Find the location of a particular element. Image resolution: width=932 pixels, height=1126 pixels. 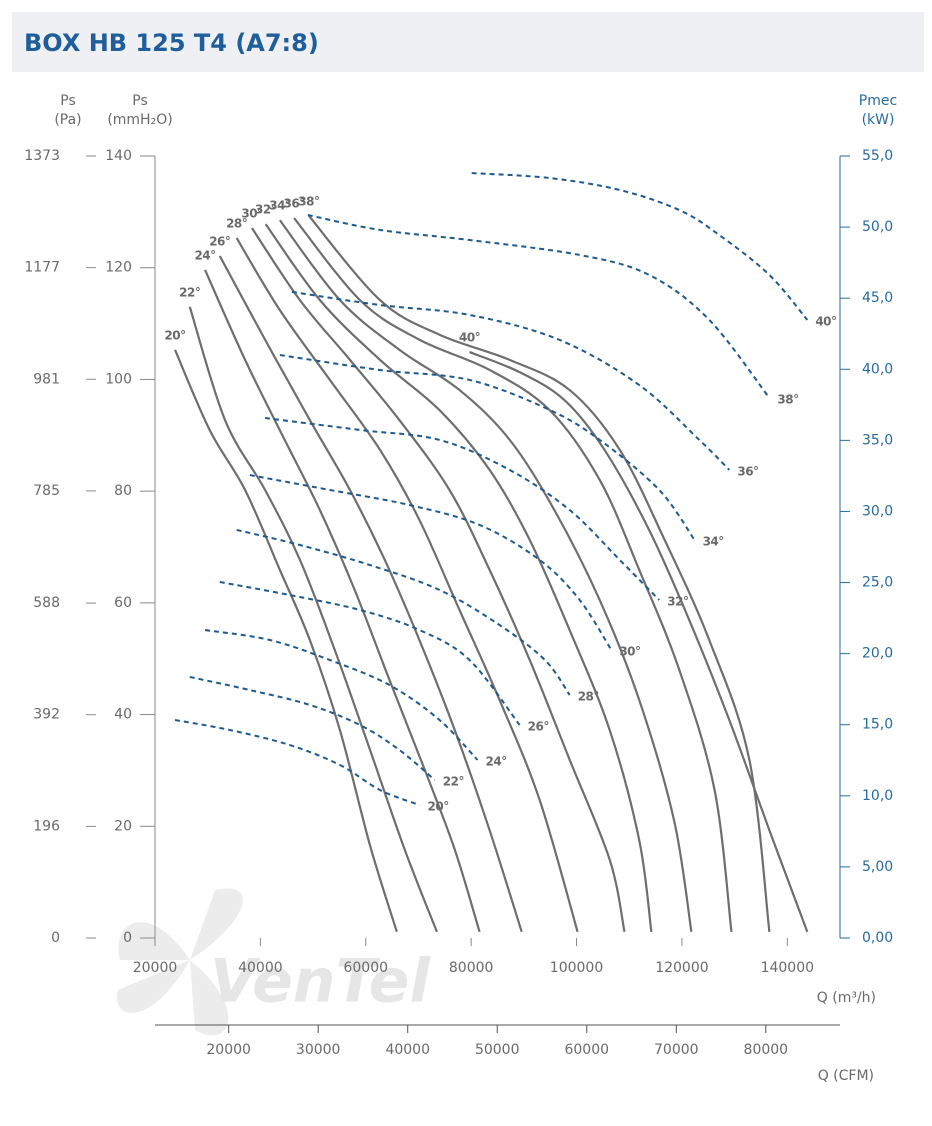

pressure-curve-label: 34° is located at coordinates (279, 206).